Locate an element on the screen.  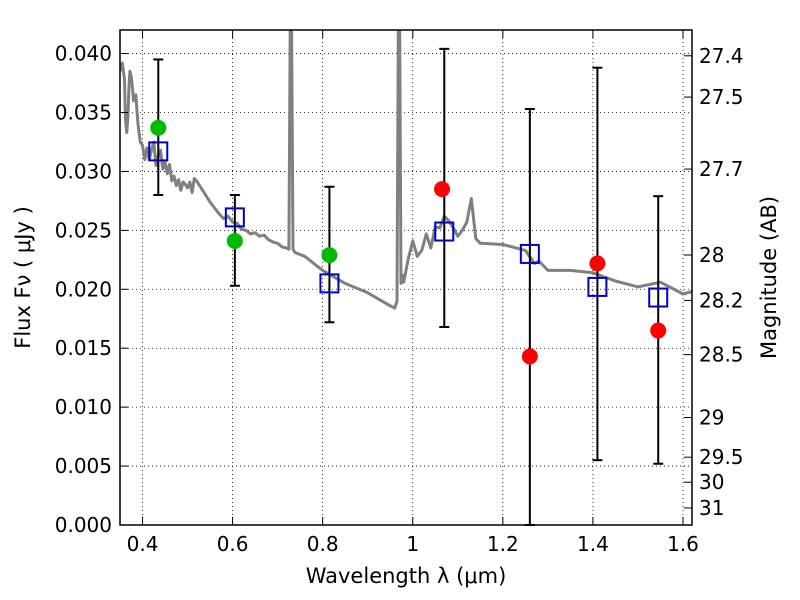
x-tick-label: 0.8 is located at coordinates (323, 544).